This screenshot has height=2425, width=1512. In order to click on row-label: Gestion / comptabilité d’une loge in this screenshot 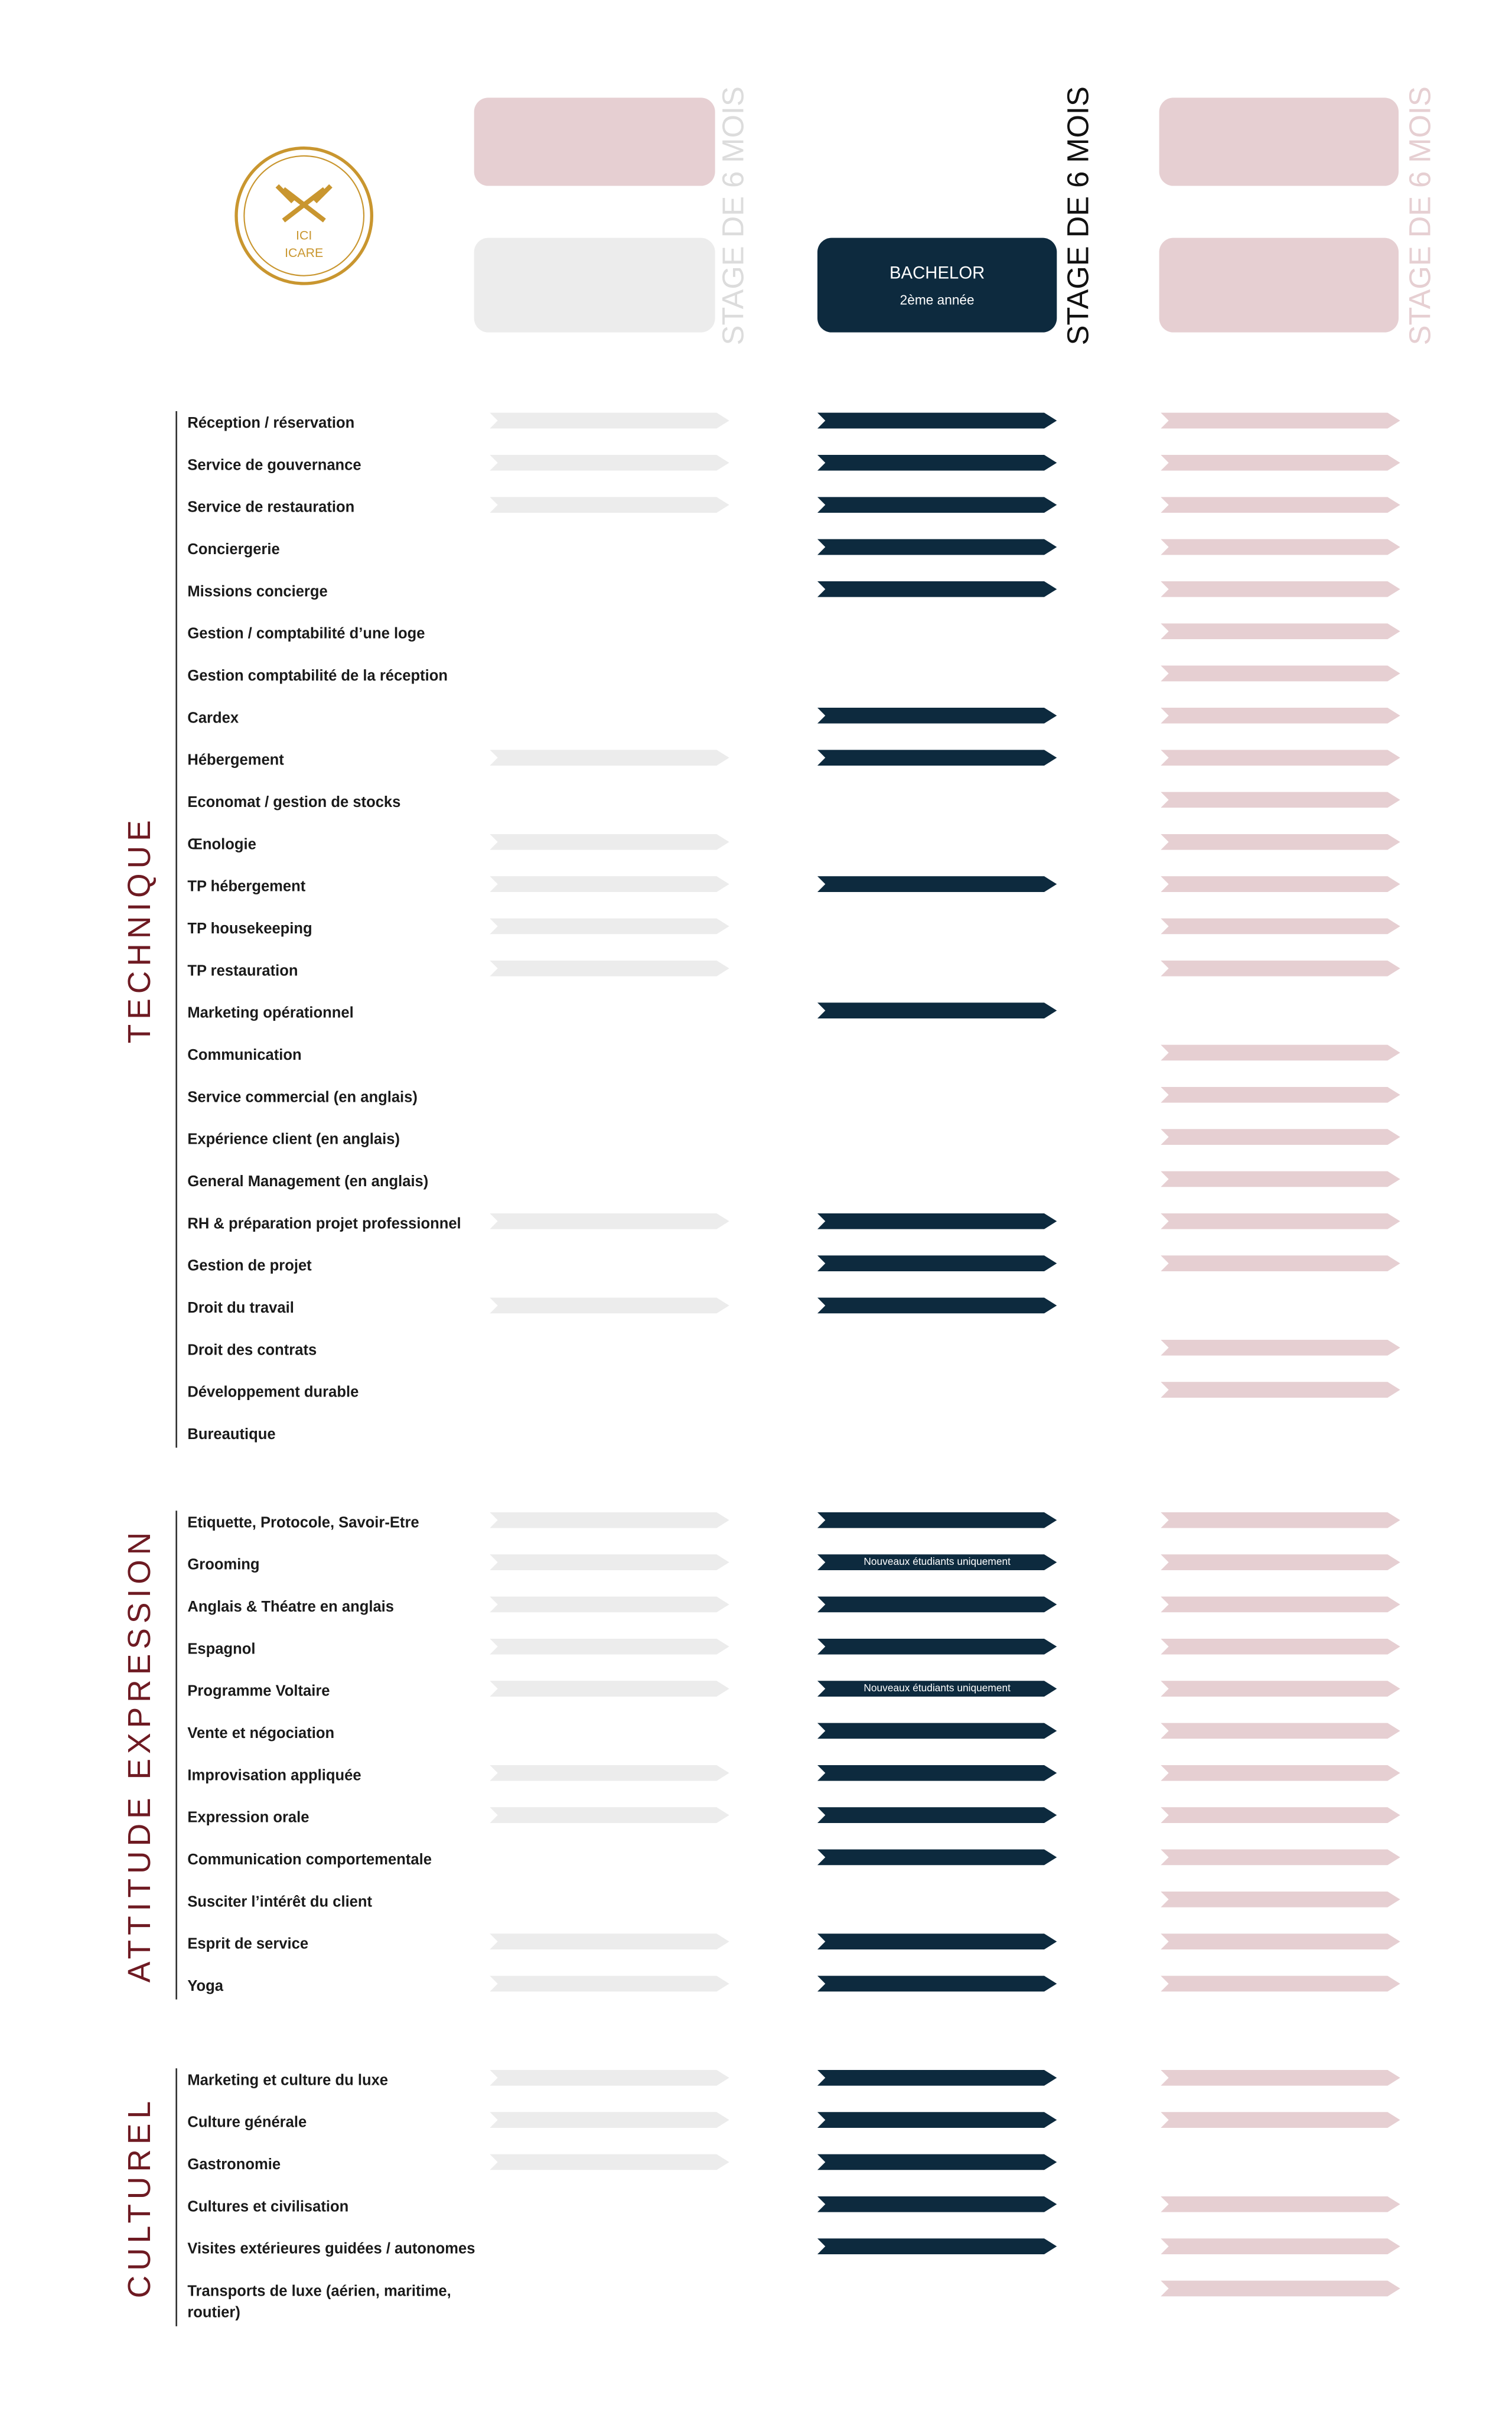, I will do `click(306, 634)`.